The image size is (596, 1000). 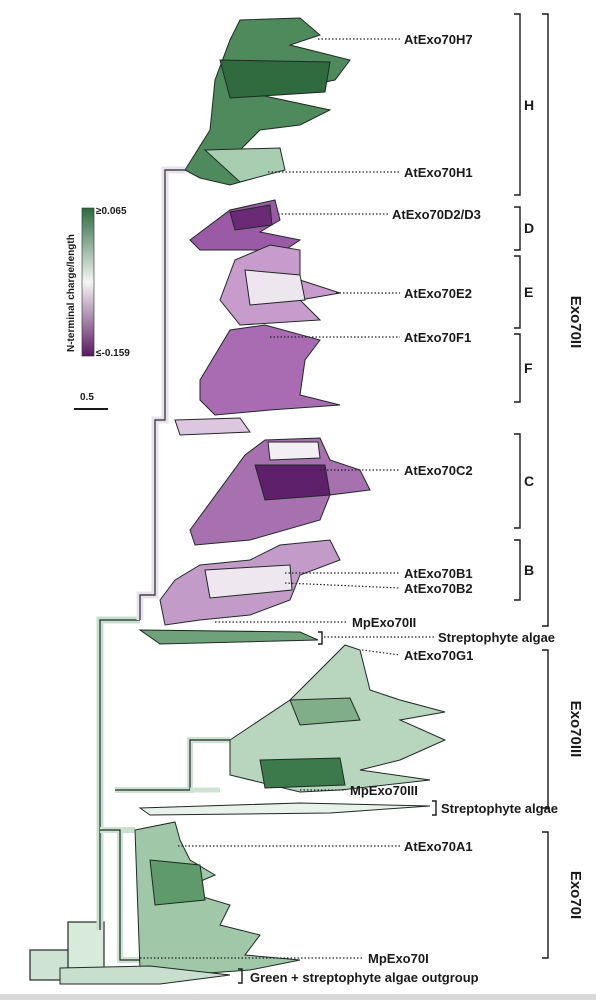 I want to click on gene-label: AtExo70D2/D3, so click(x=436, y=214).